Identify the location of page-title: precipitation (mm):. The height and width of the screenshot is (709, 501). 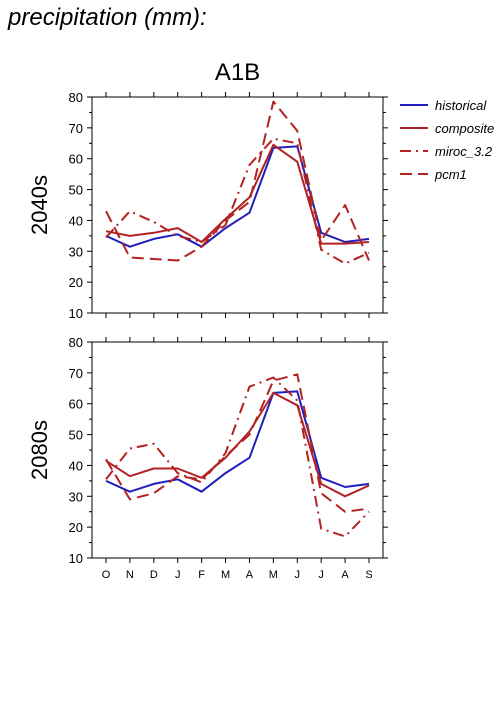
(107, 17).